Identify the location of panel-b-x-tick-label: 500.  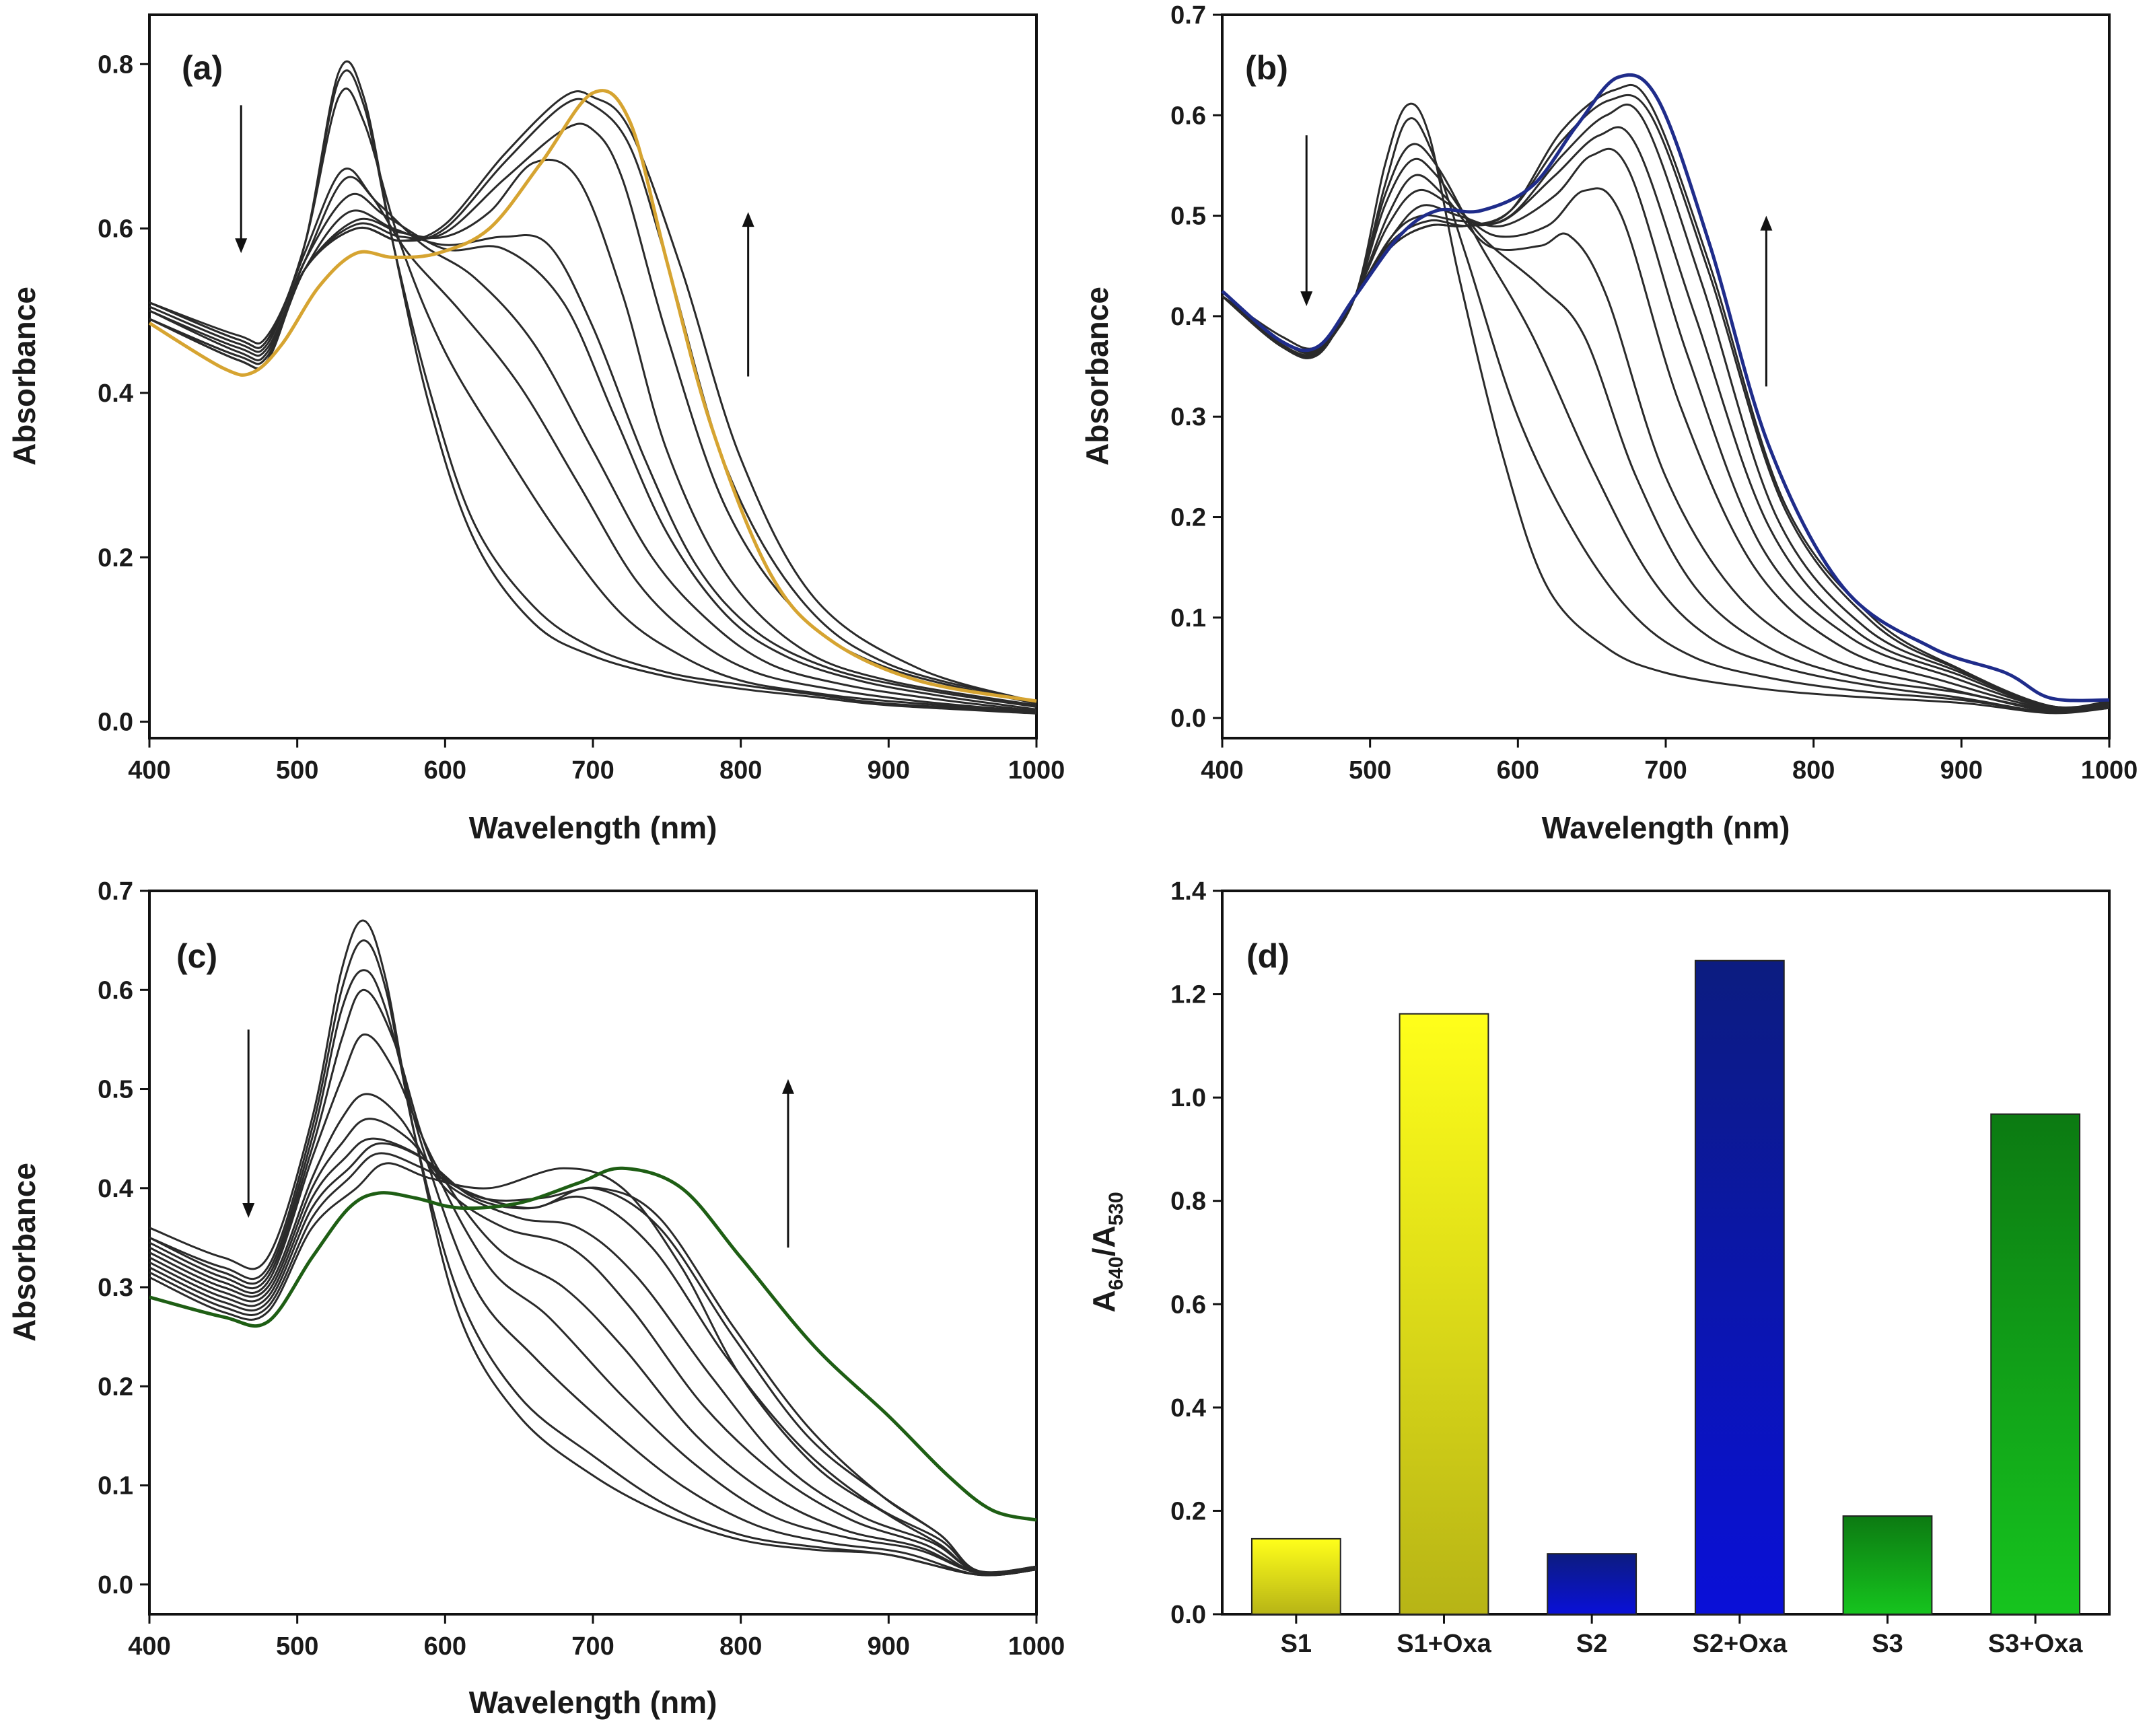
(1370, 770).